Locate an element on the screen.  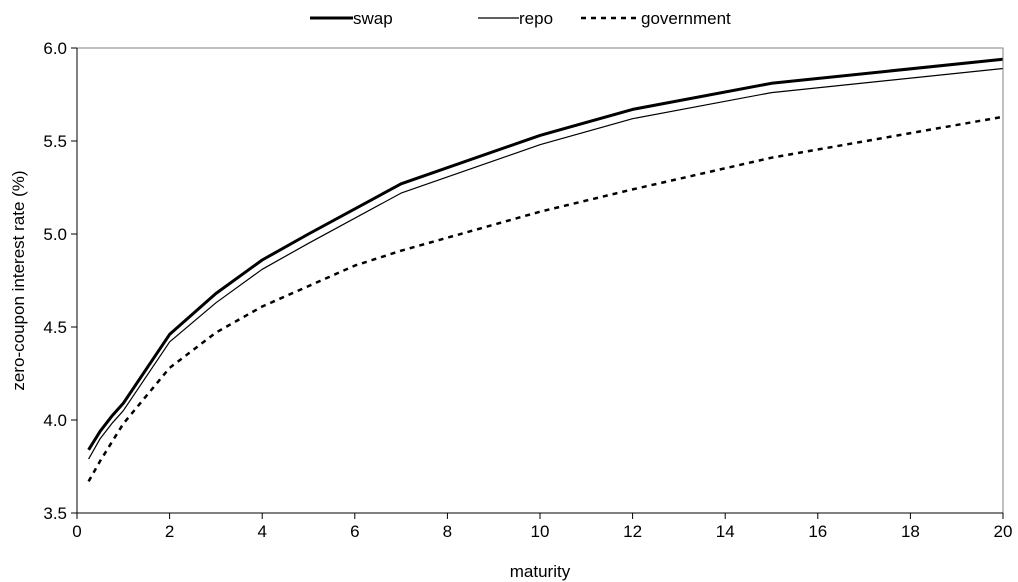
y-tick-label: 4.0 is located at coordinates (55, 420).